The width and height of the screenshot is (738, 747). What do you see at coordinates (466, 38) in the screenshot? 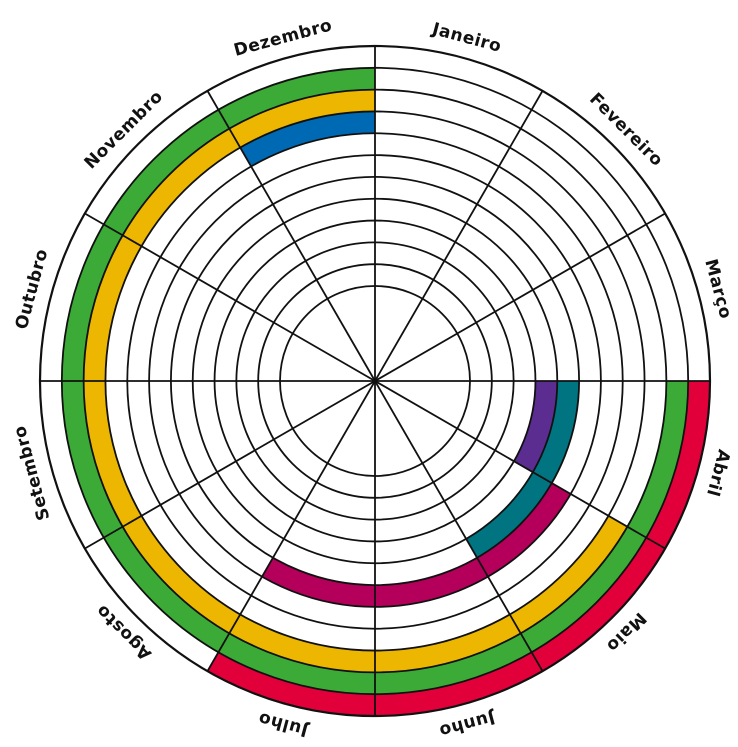
I see `month-label-1: Janeiro` at bounding box center [466, 38].